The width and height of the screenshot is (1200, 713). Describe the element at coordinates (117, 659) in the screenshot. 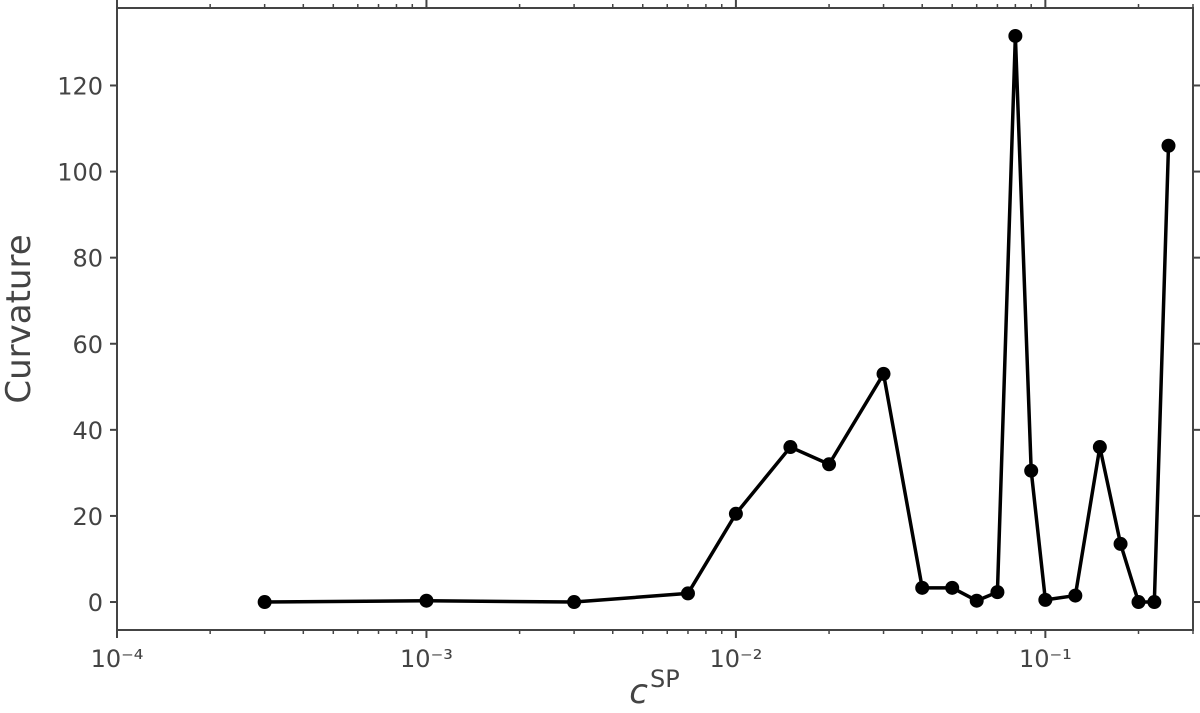

I see `x-tick-label: 10⁻⁴` at that location.